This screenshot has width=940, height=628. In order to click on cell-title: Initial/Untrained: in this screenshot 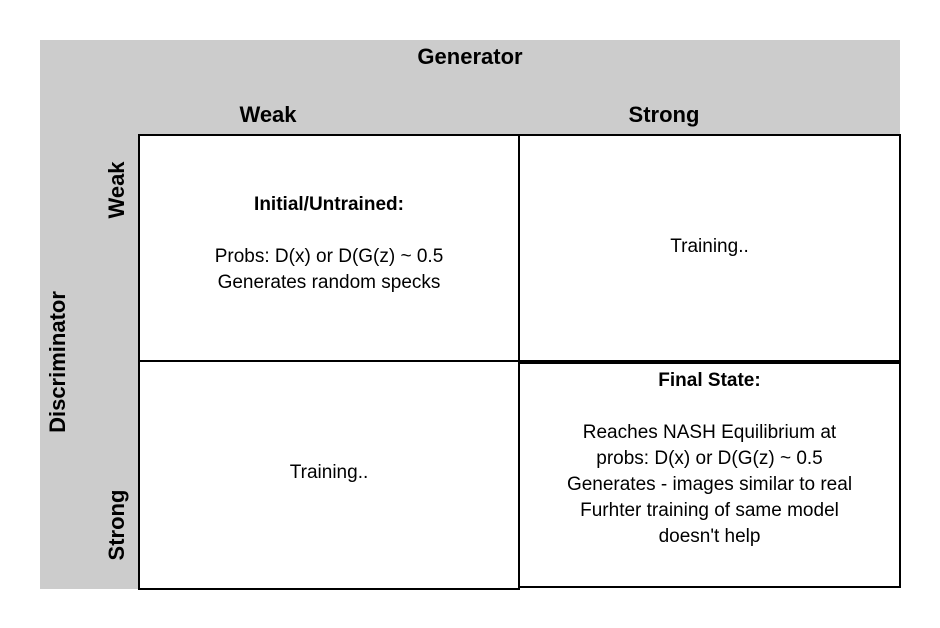, I will do `click(329, 204)`.